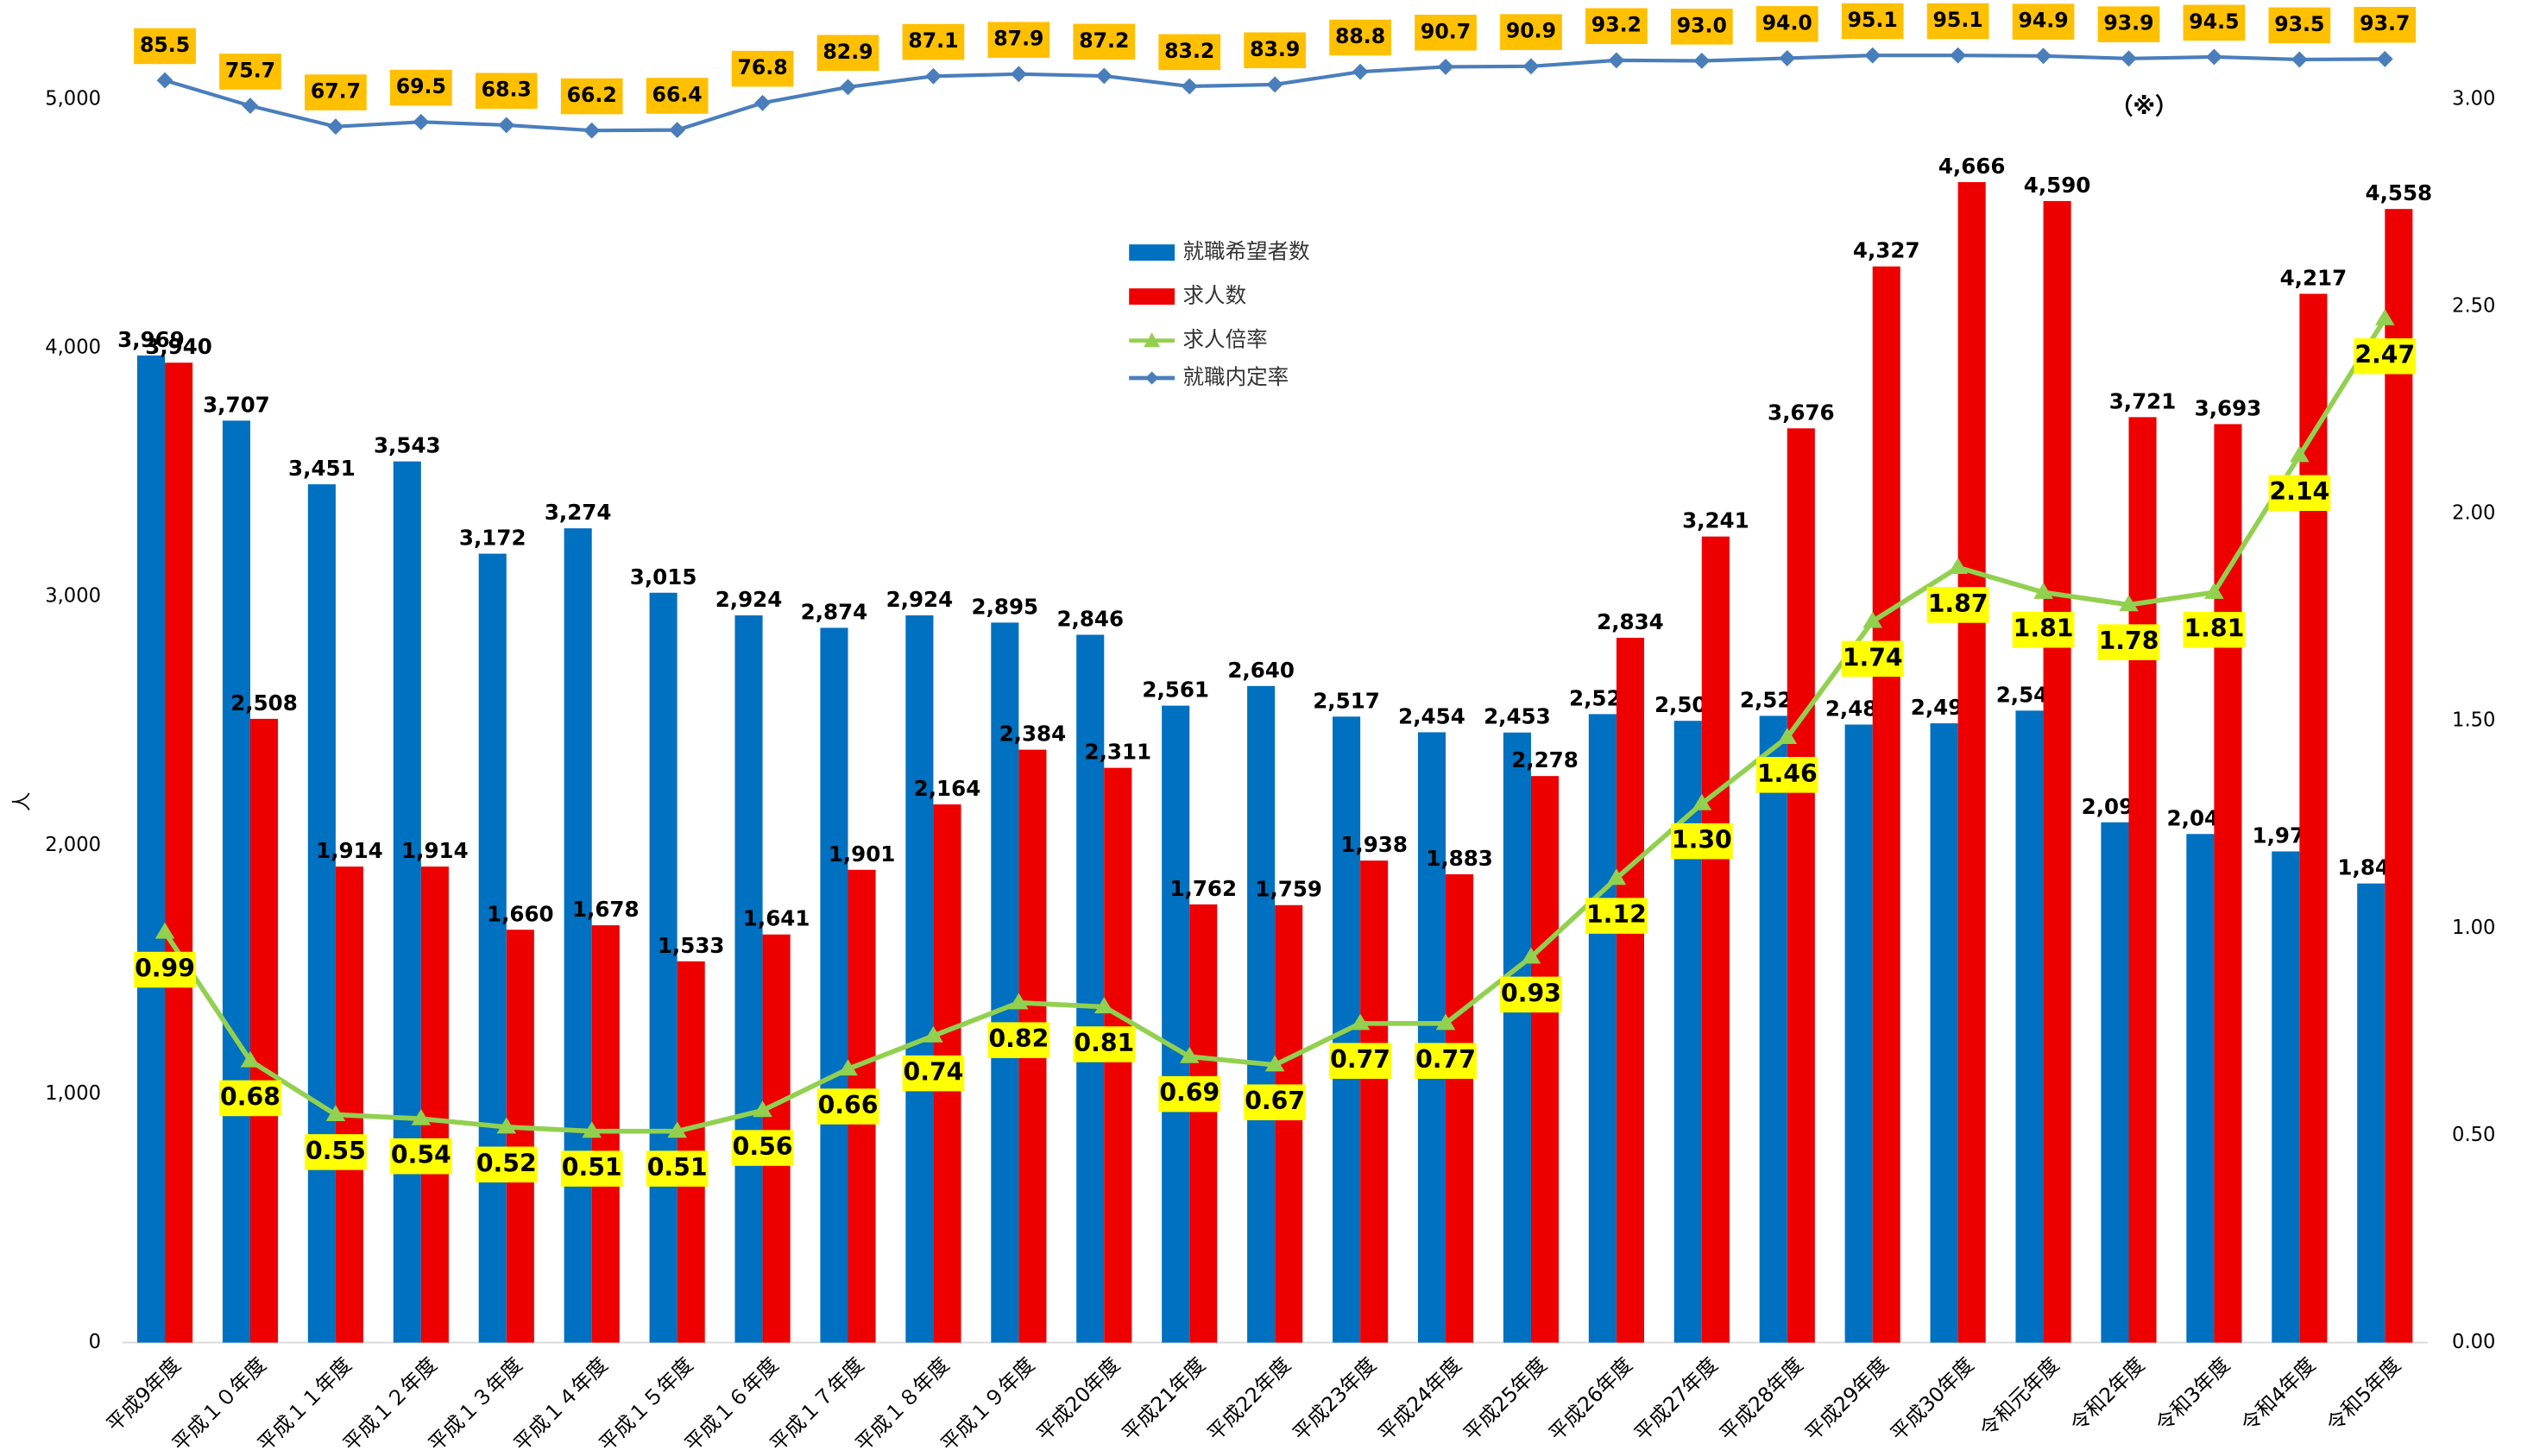 The image size is (2540, 1456). What do you see at coordinates (1347, 701) in the screenshot?
I see `bar-value-label: 2,517` at bounding box center [1347, 701].